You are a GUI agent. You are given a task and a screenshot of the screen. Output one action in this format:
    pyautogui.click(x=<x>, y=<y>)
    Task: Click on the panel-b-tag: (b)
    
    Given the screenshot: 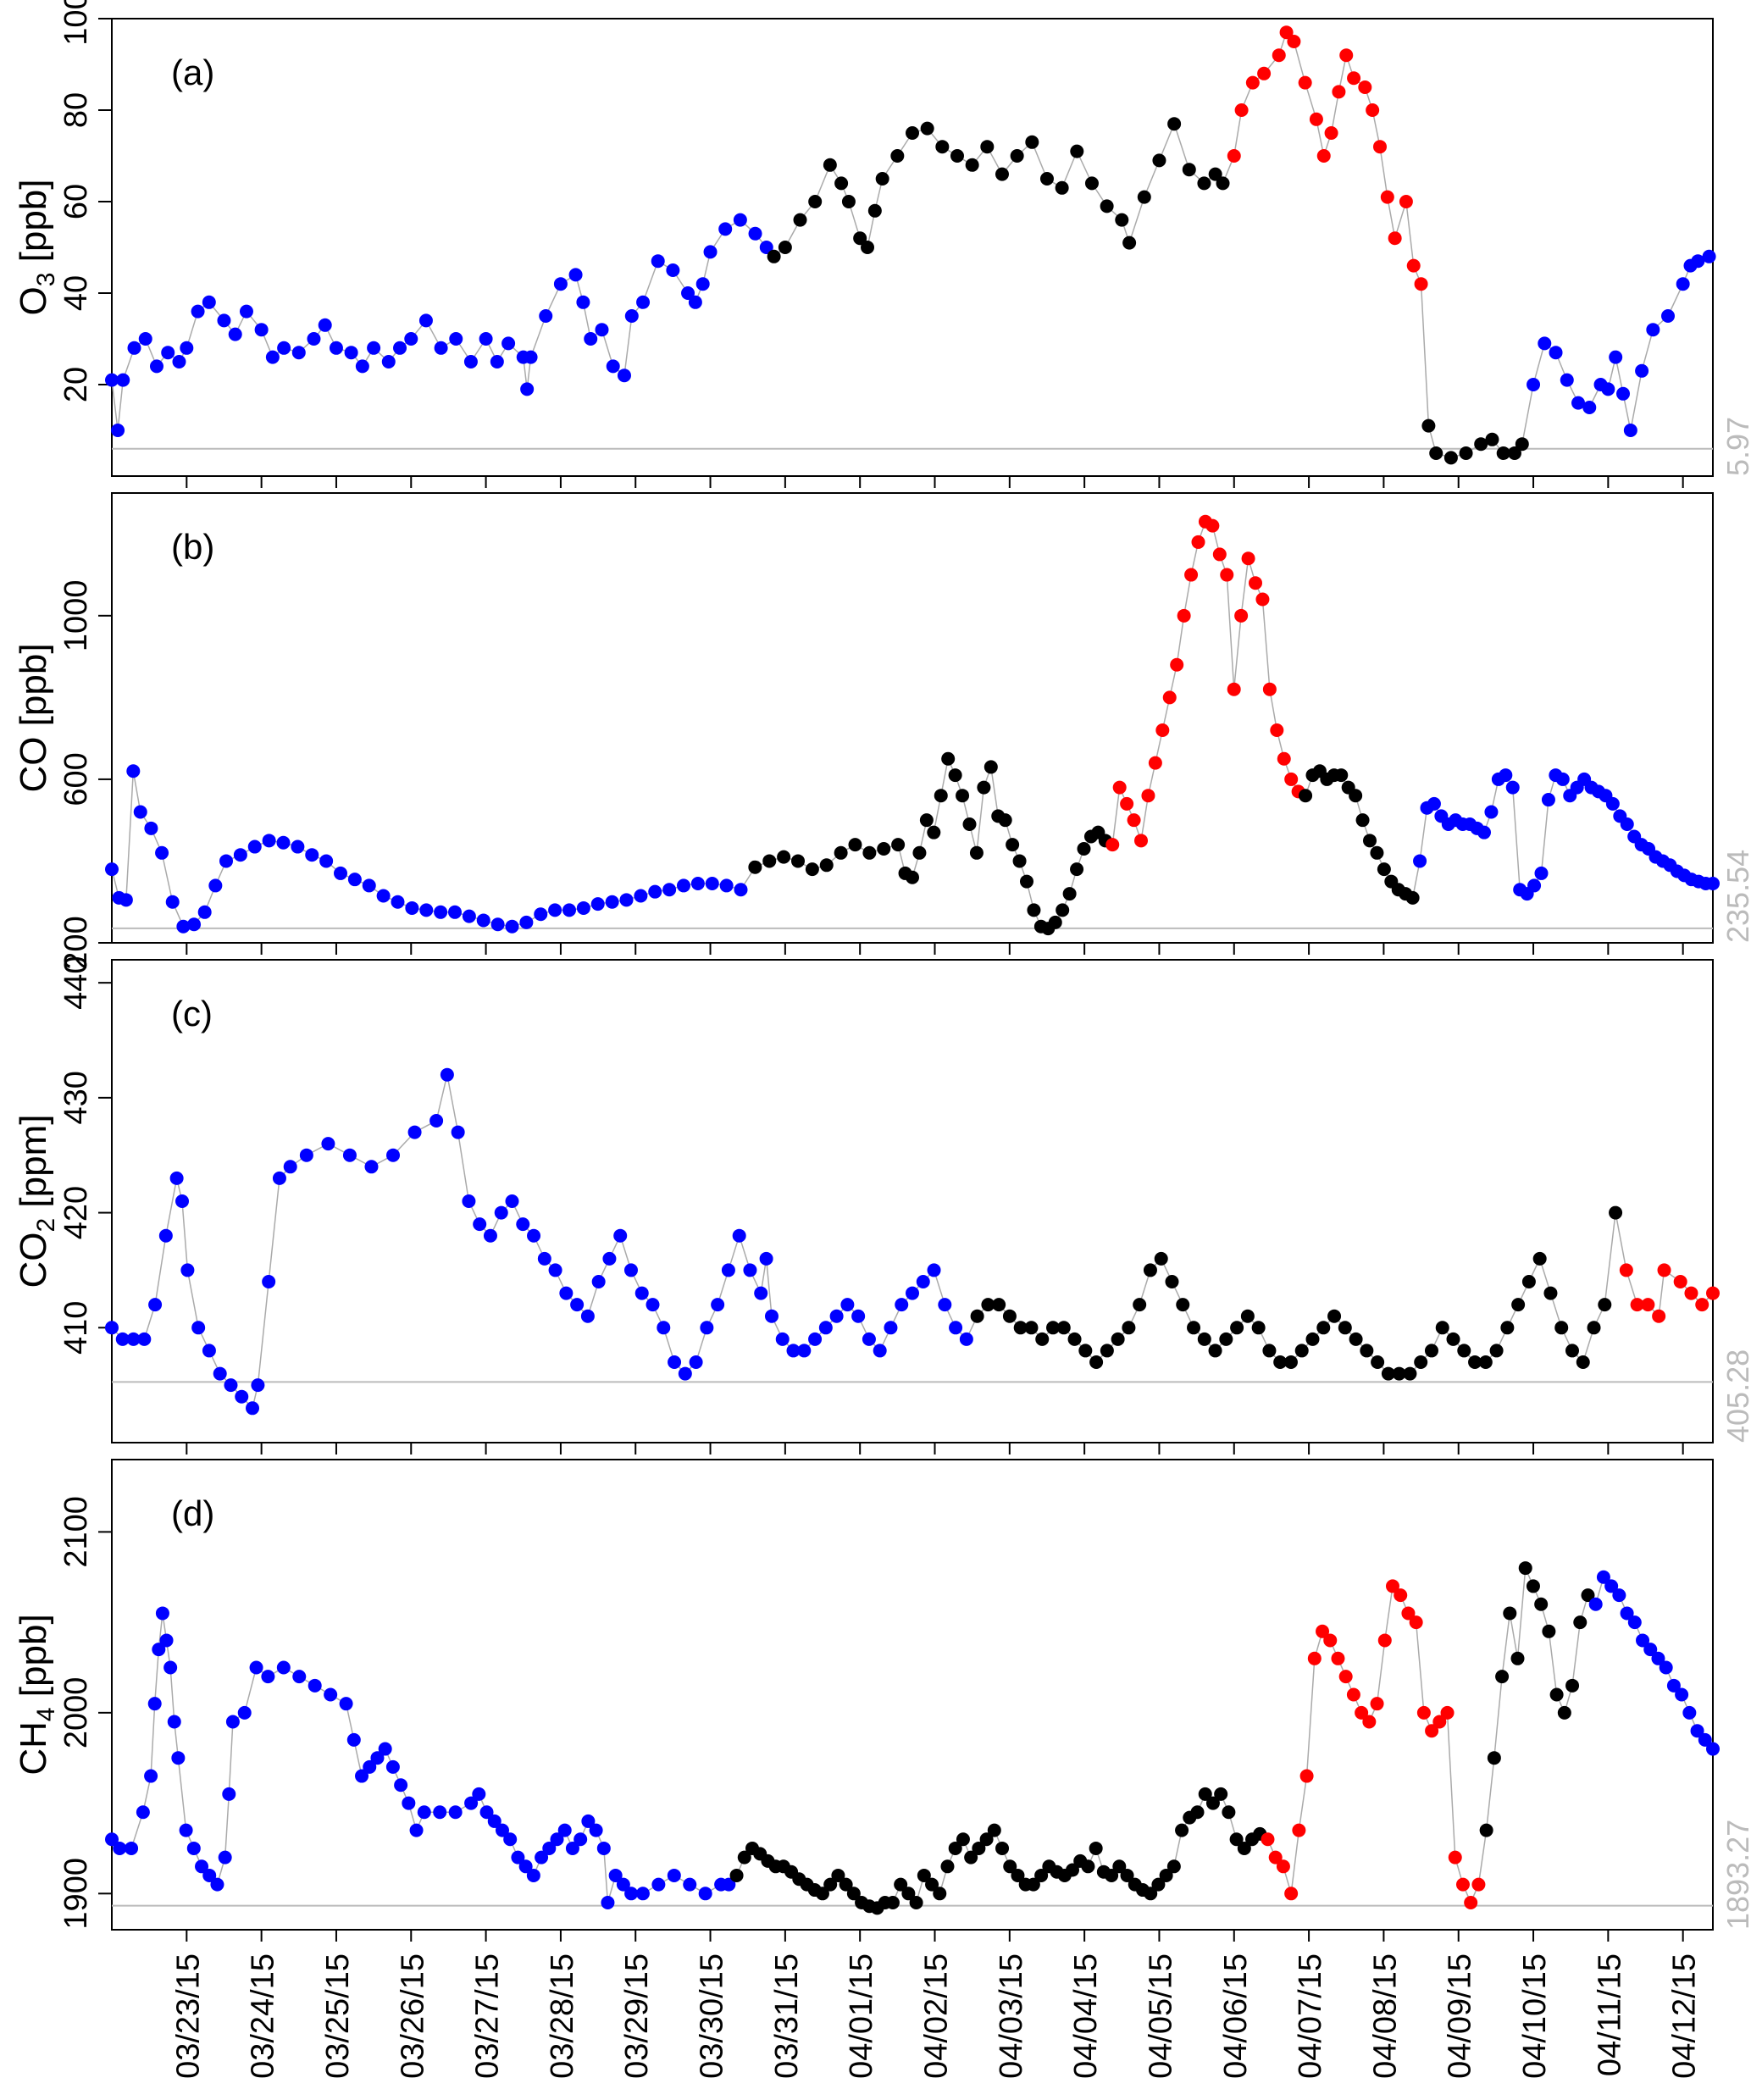 What is the action you would take?
    pyautogui.click(x=192, y=547)
    